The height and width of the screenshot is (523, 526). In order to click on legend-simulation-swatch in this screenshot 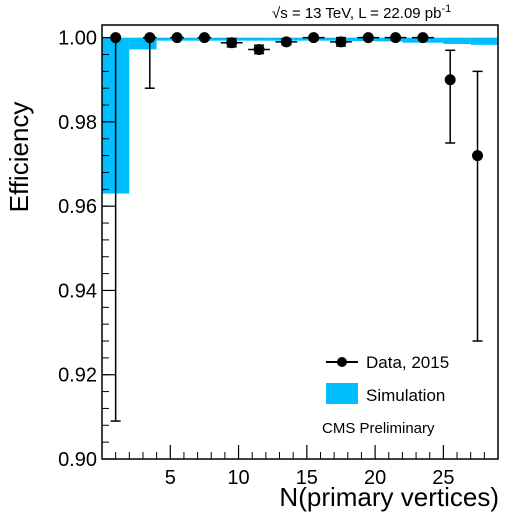, I will do `click(342, 393)`.